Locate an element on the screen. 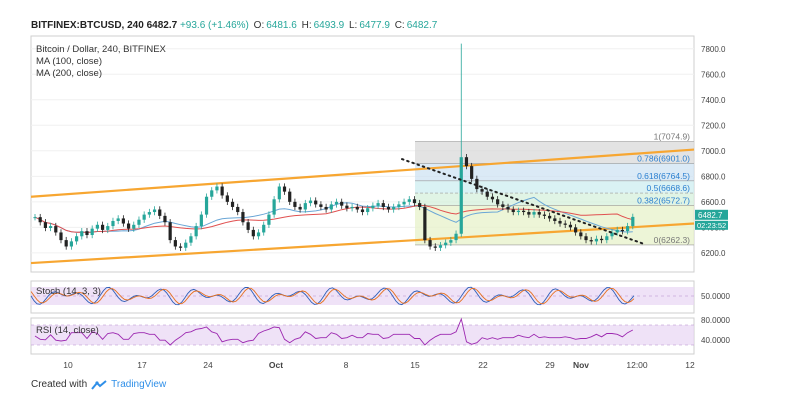  last-price-tag-label: 6482.7 is located at coordinates (710, 215).